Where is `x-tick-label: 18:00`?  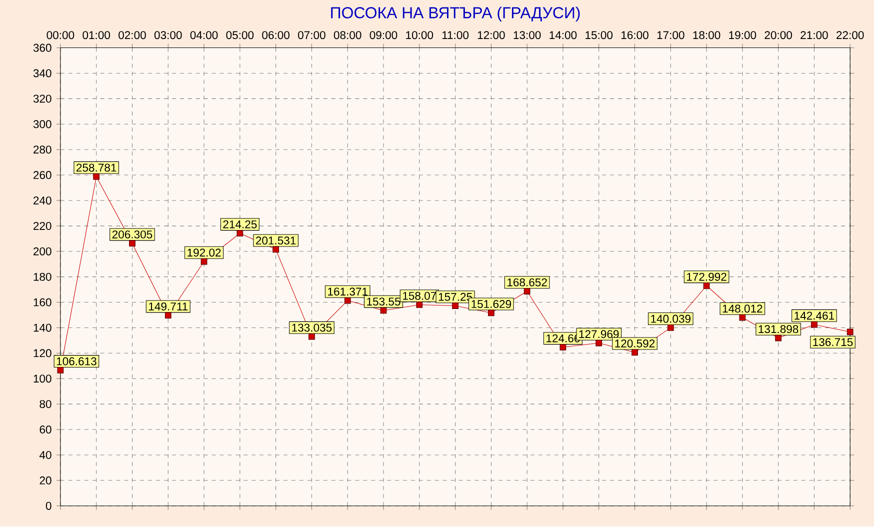 x-tick-label: 18:00 is located at coordinates (706, 35).